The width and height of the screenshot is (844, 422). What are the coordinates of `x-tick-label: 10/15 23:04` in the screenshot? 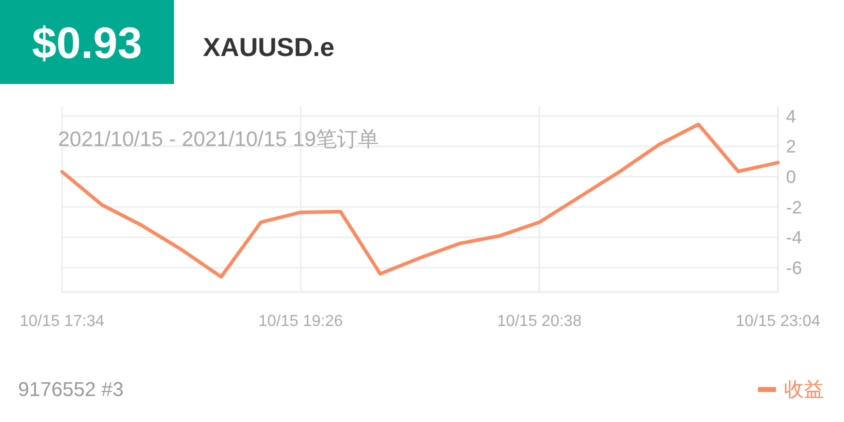 It's located at (778, 321).